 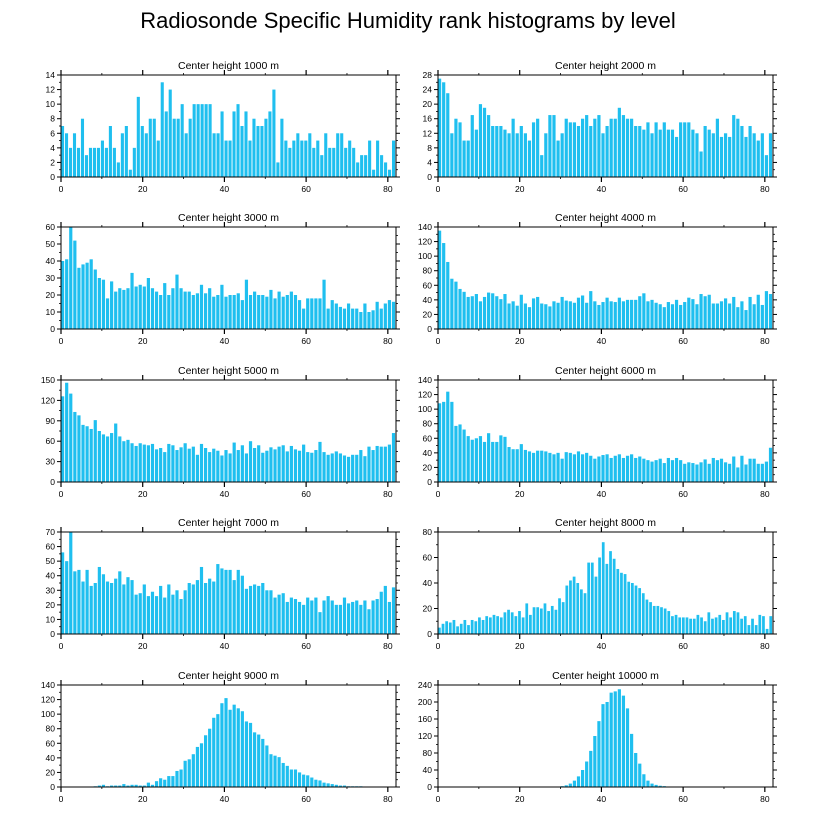 I want to click on y-tick-label: 6, so click(x=52, y=133).